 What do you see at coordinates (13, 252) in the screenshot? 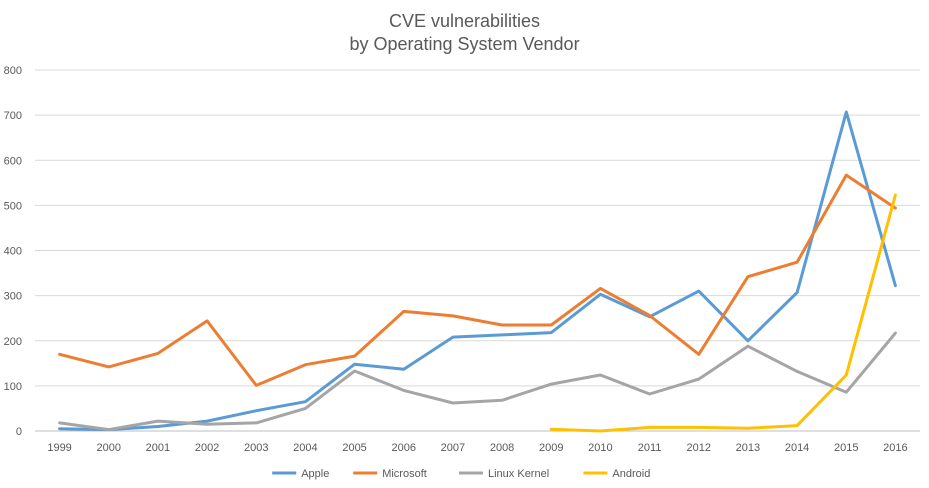
I see `y-tick-label: 400` at bounding box center [13, 252].